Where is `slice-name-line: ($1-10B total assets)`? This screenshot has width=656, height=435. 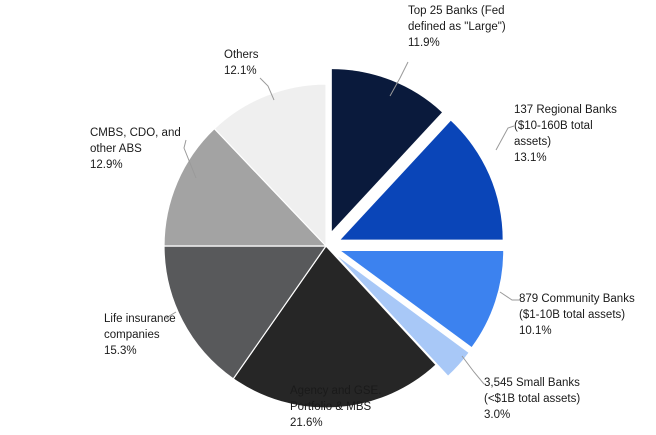
slice-name-line: ($1-10B total assets) is located at coordinates (572, 315).